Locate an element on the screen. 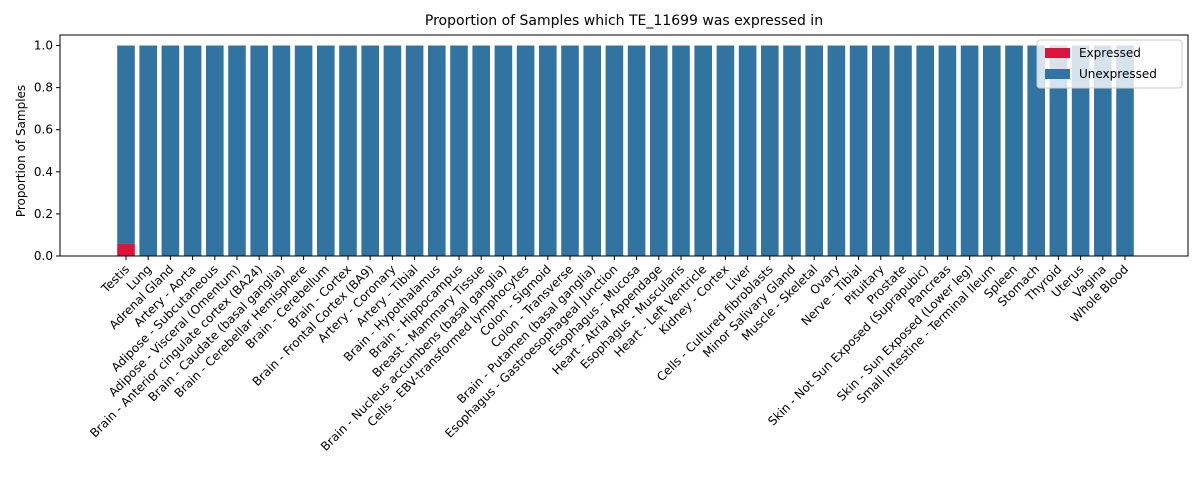  y-tick-label: 0.2 is located at coordinates (43, 214).